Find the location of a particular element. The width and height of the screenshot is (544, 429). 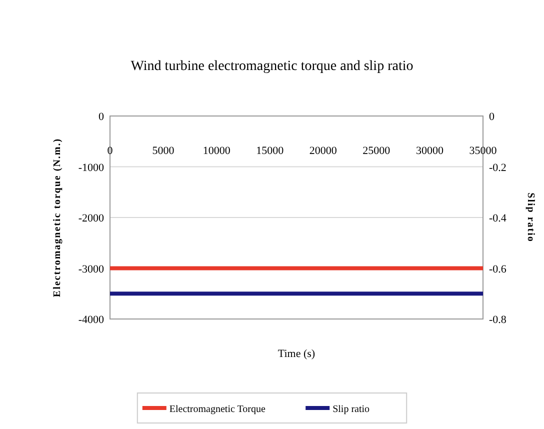

x-axis-title: Time (s) is located at coordinates (297, 354).